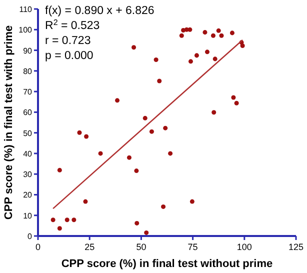 The height and width of the screenshot is (273, 307). What do you see at coordinates (167, 264) in the screenshot?
I see `x-axis-title: CPP score (%) in final test without prime` at bounding box center [167, 264].